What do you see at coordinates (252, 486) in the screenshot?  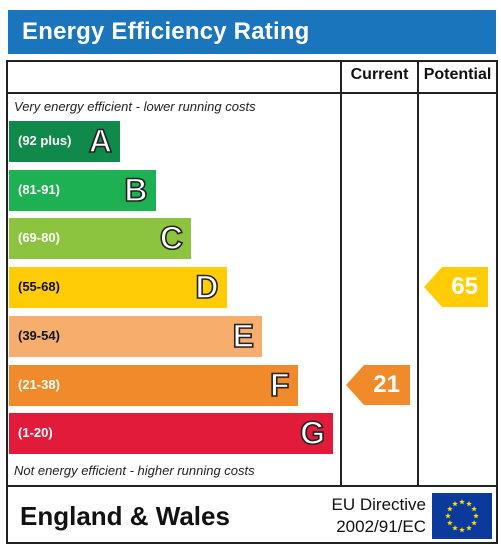 I see `footer-divider` at bounding box center [252, 486].